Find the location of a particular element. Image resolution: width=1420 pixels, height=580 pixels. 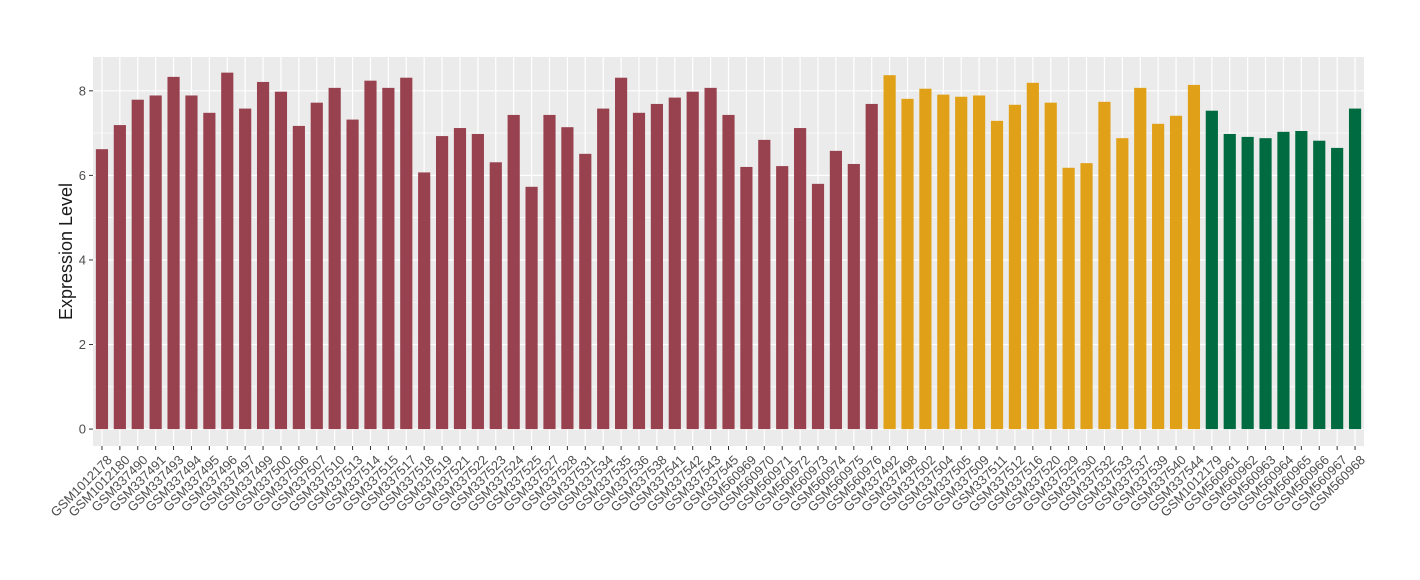

bar-GSM337516 is located at coordinates (1032, 256).